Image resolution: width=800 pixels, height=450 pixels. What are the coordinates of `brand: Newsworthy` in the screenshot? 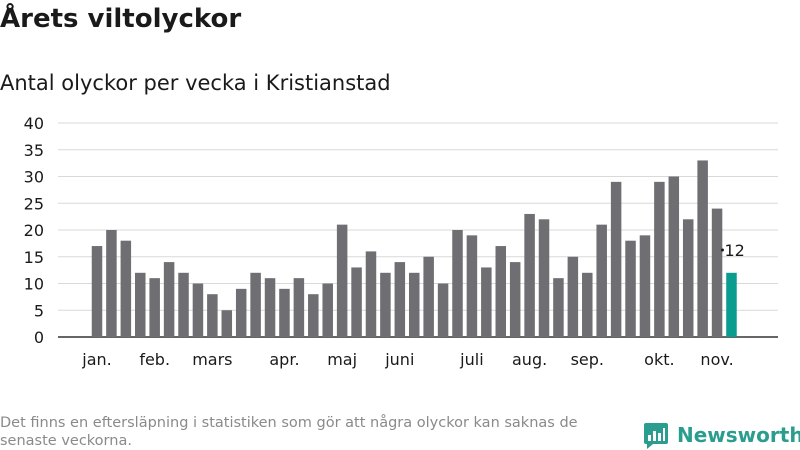 It's located at (722, 435).